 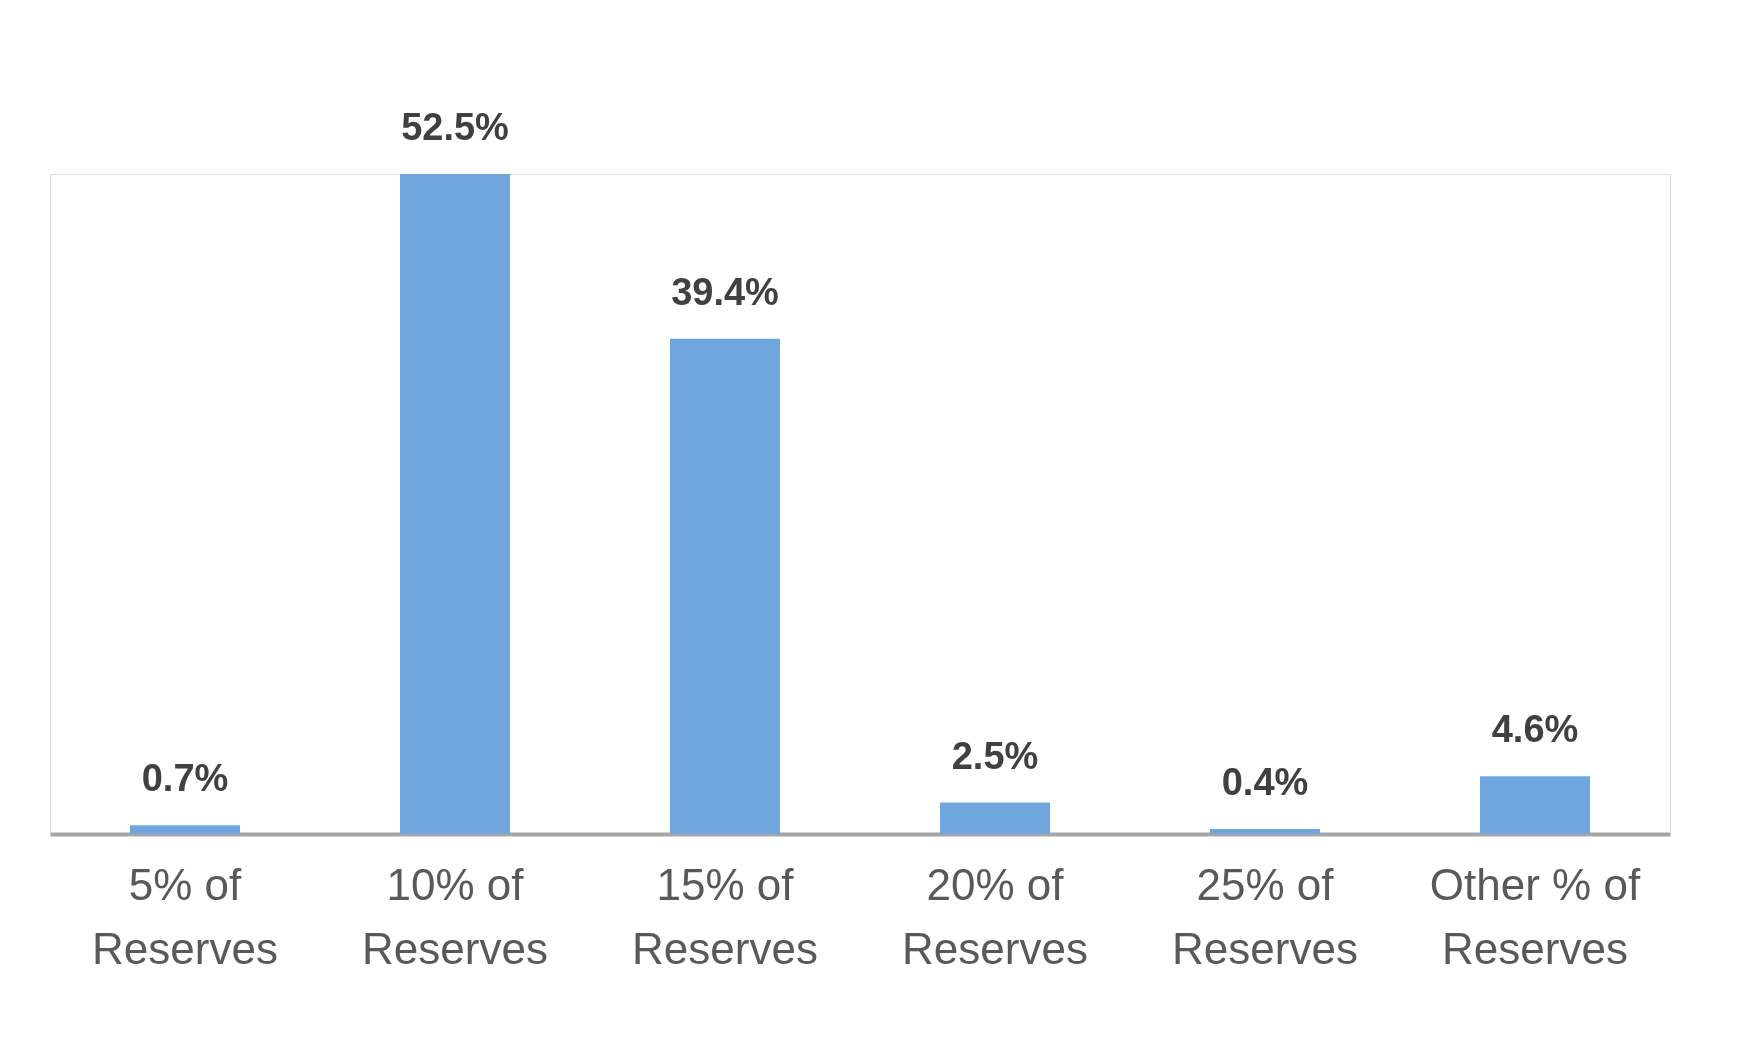 What do you see at coordinates (1535, 729) in the screenshot?
I see `data-label: 4.6%` at bounding box center [1535, 729].